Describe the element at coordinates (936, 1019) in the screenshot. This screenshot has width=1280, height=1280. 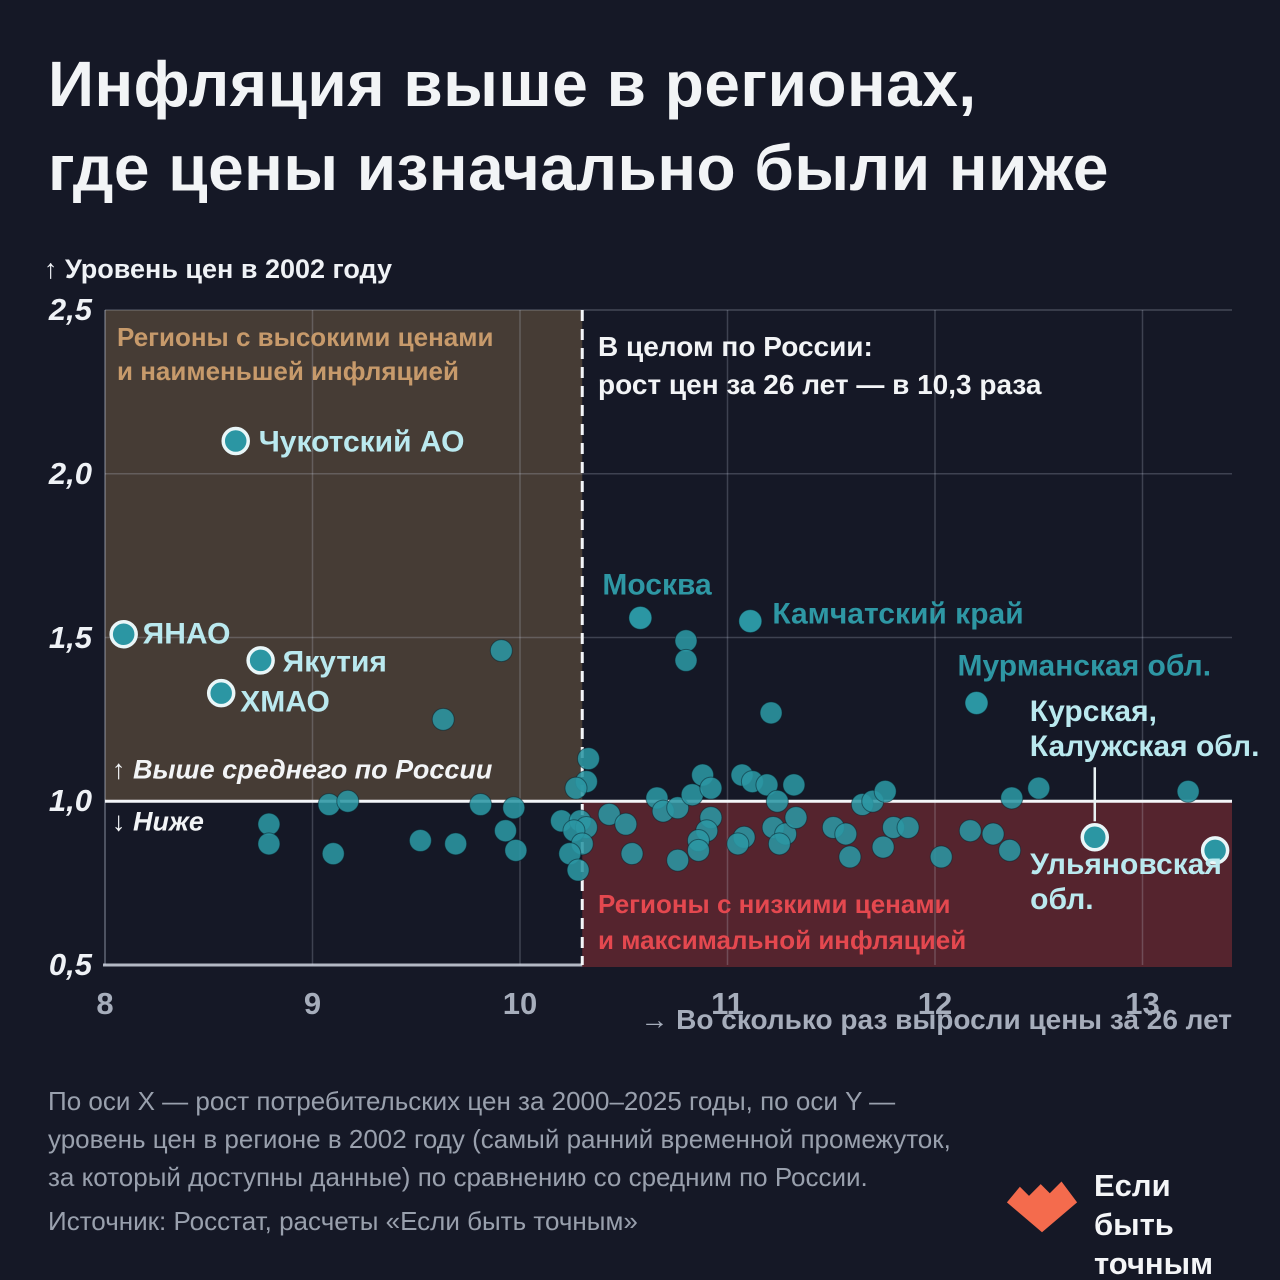
I see `x-axis-title: → Во сколько раз выросли цены за 26 лет` at that location.